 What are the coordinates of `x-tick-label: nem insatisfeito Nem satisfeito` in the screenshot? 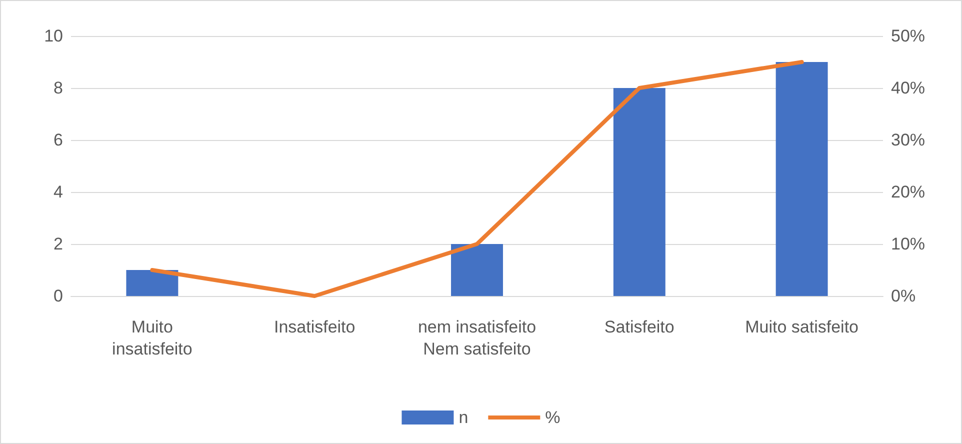 It's located at (477, 338).